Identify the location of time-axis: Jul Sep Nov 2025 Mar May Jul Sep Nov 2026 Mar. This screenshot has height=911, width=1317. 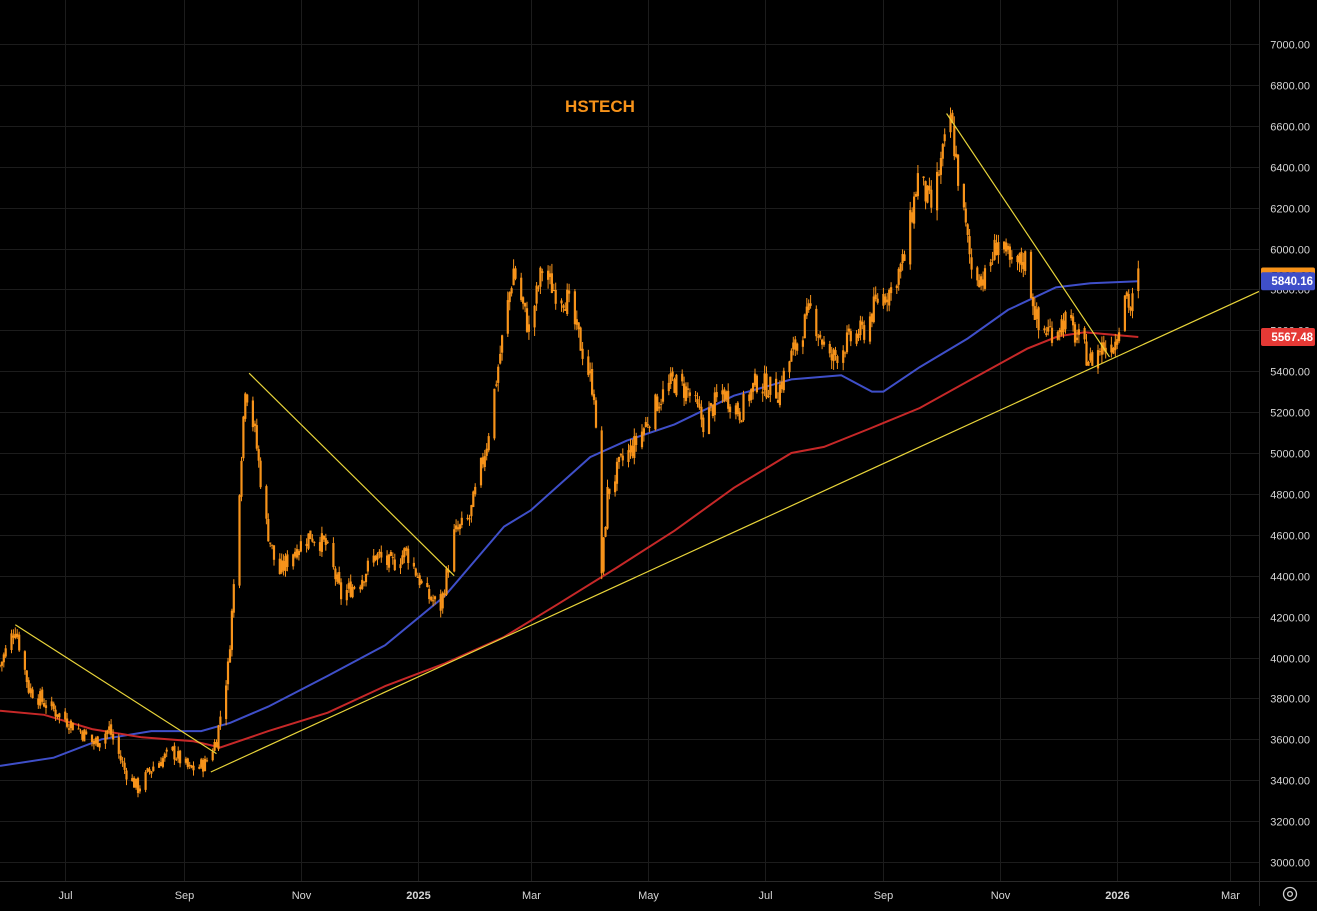
(649, 896).